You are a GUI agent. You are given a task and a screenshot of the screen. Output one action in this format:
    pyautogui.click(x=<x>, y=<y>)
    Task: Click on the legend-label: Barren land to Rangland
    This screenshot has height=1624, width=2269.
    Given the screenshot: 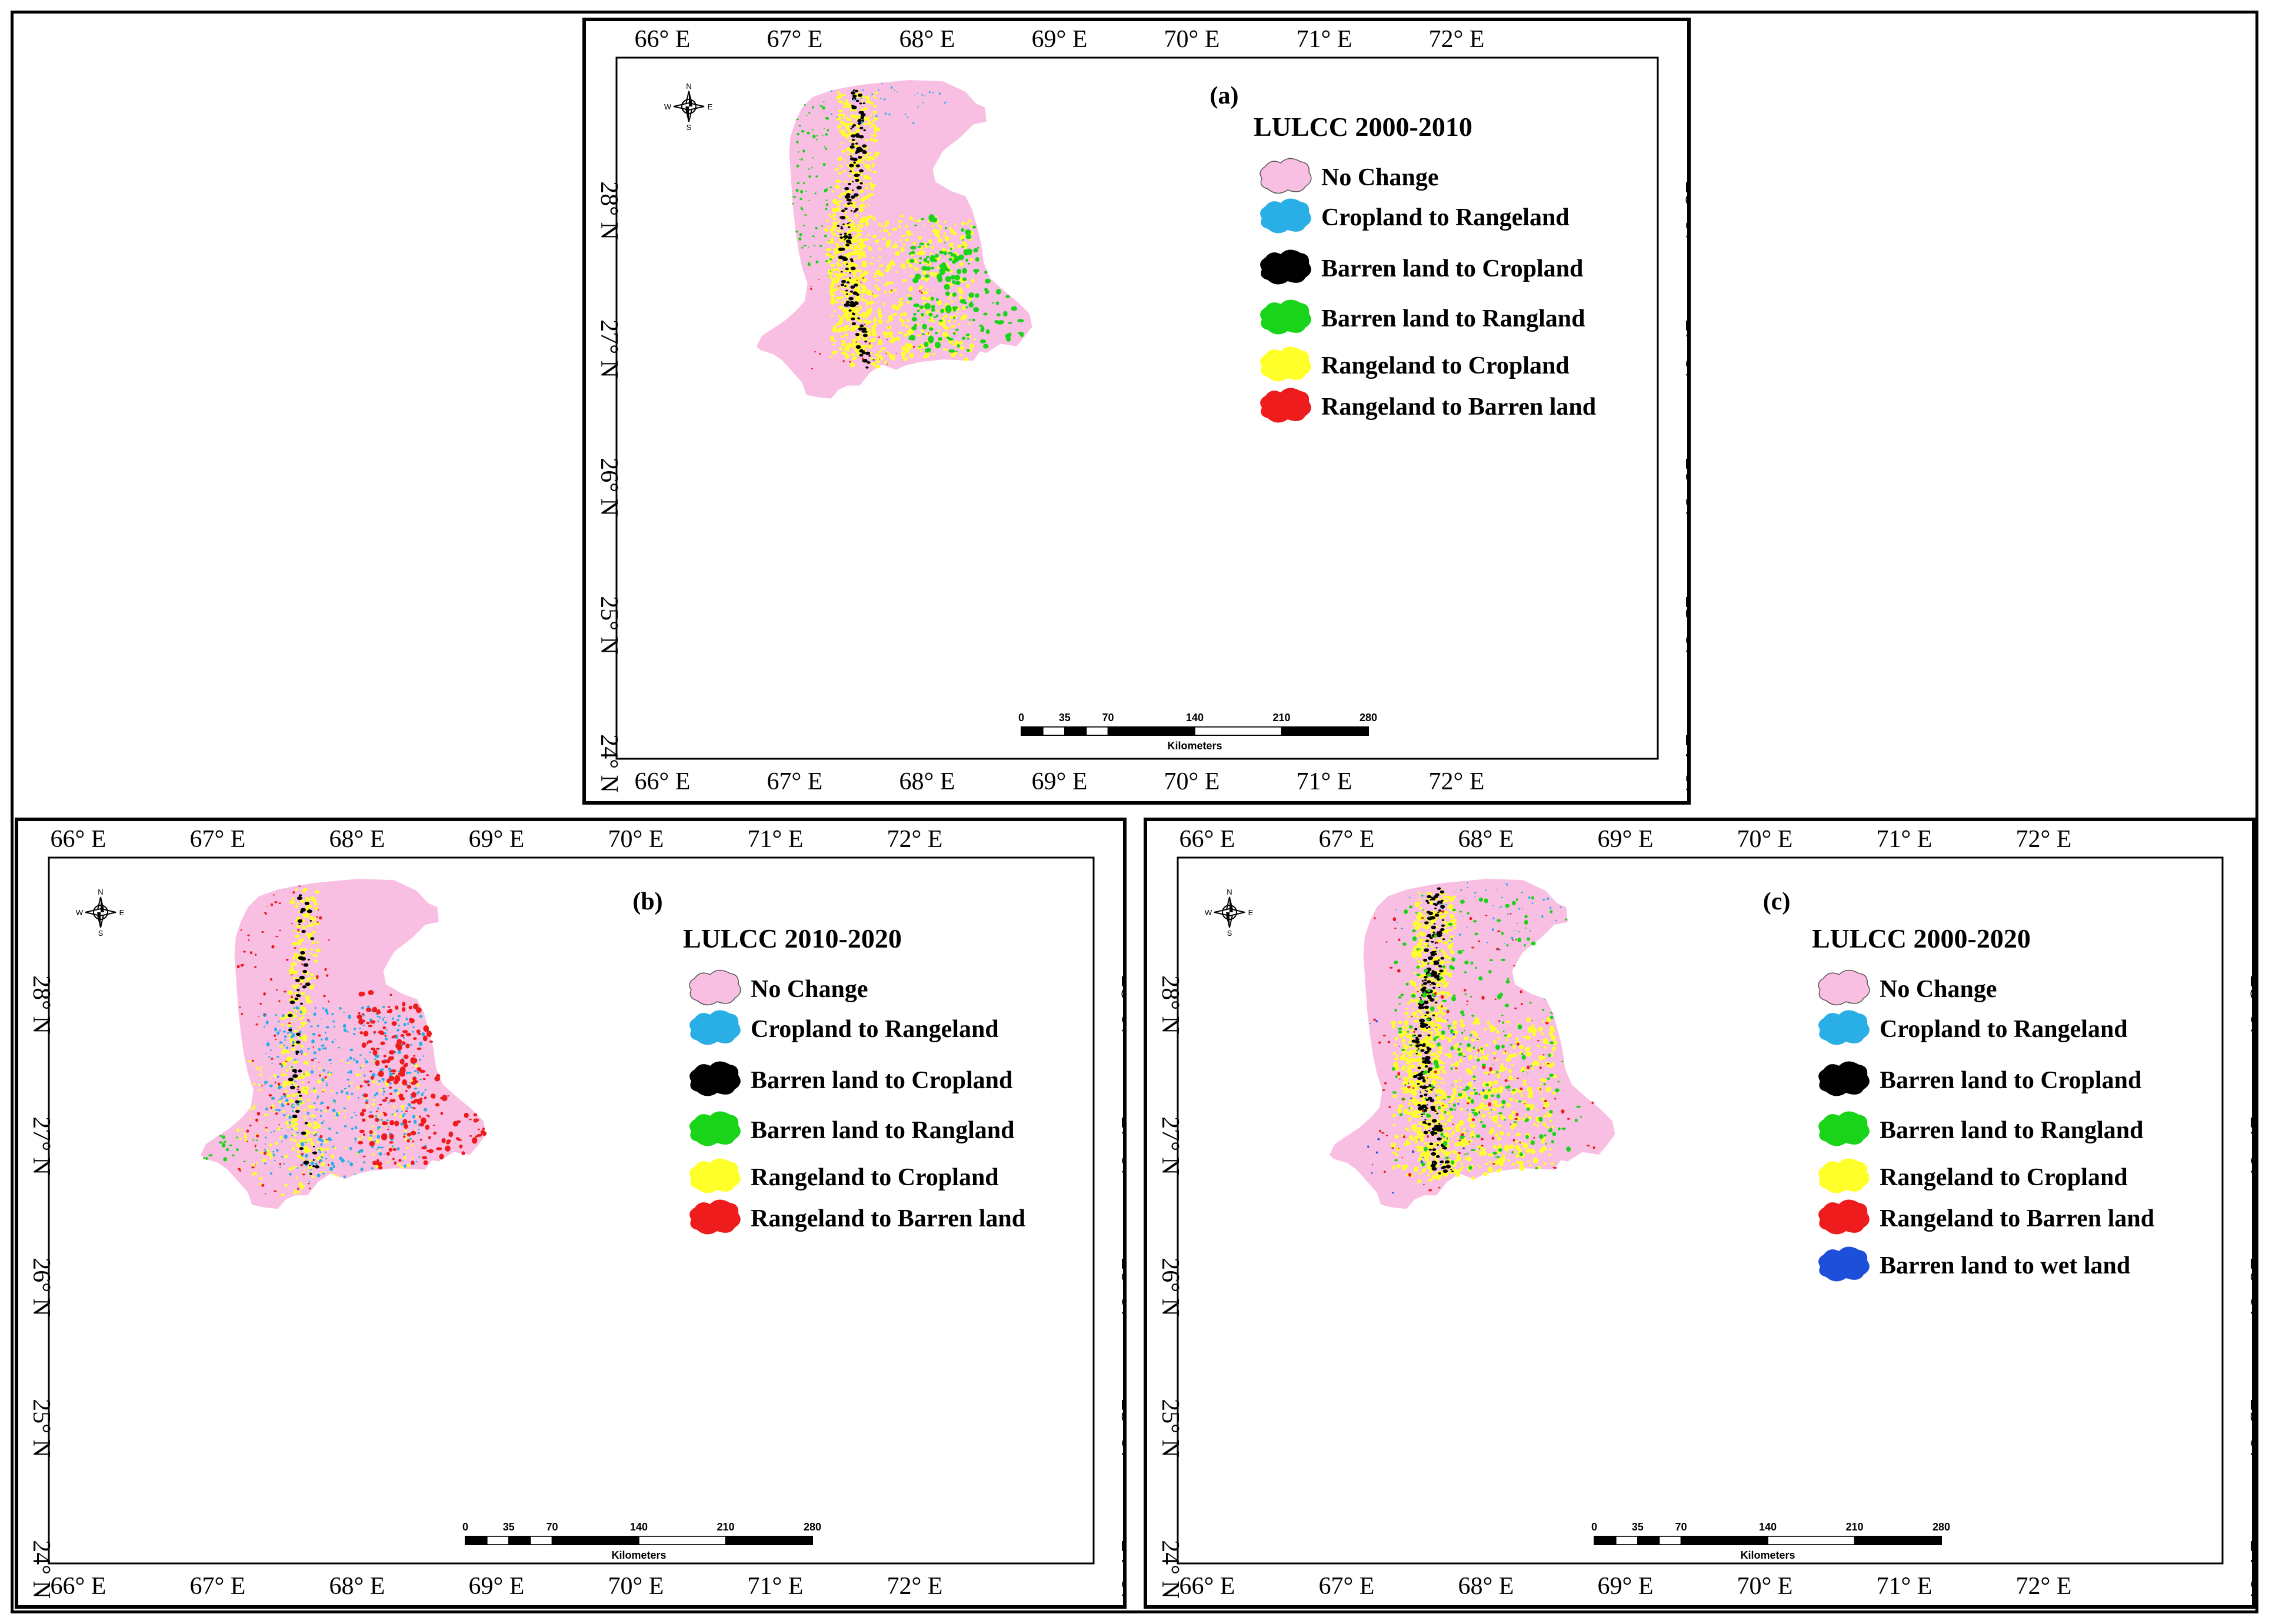 What is the action you would take?
    pyautogui.click(x=1453, y=318)
    